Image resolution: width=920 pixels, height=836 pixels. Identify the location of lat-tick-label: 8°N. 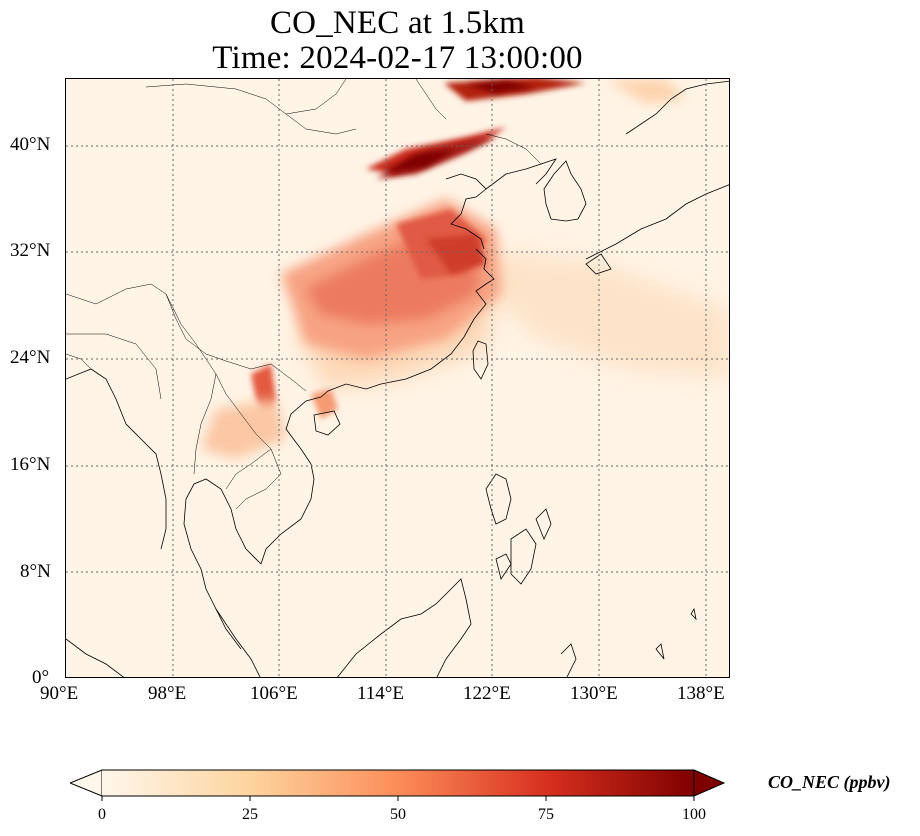
(35, 571).